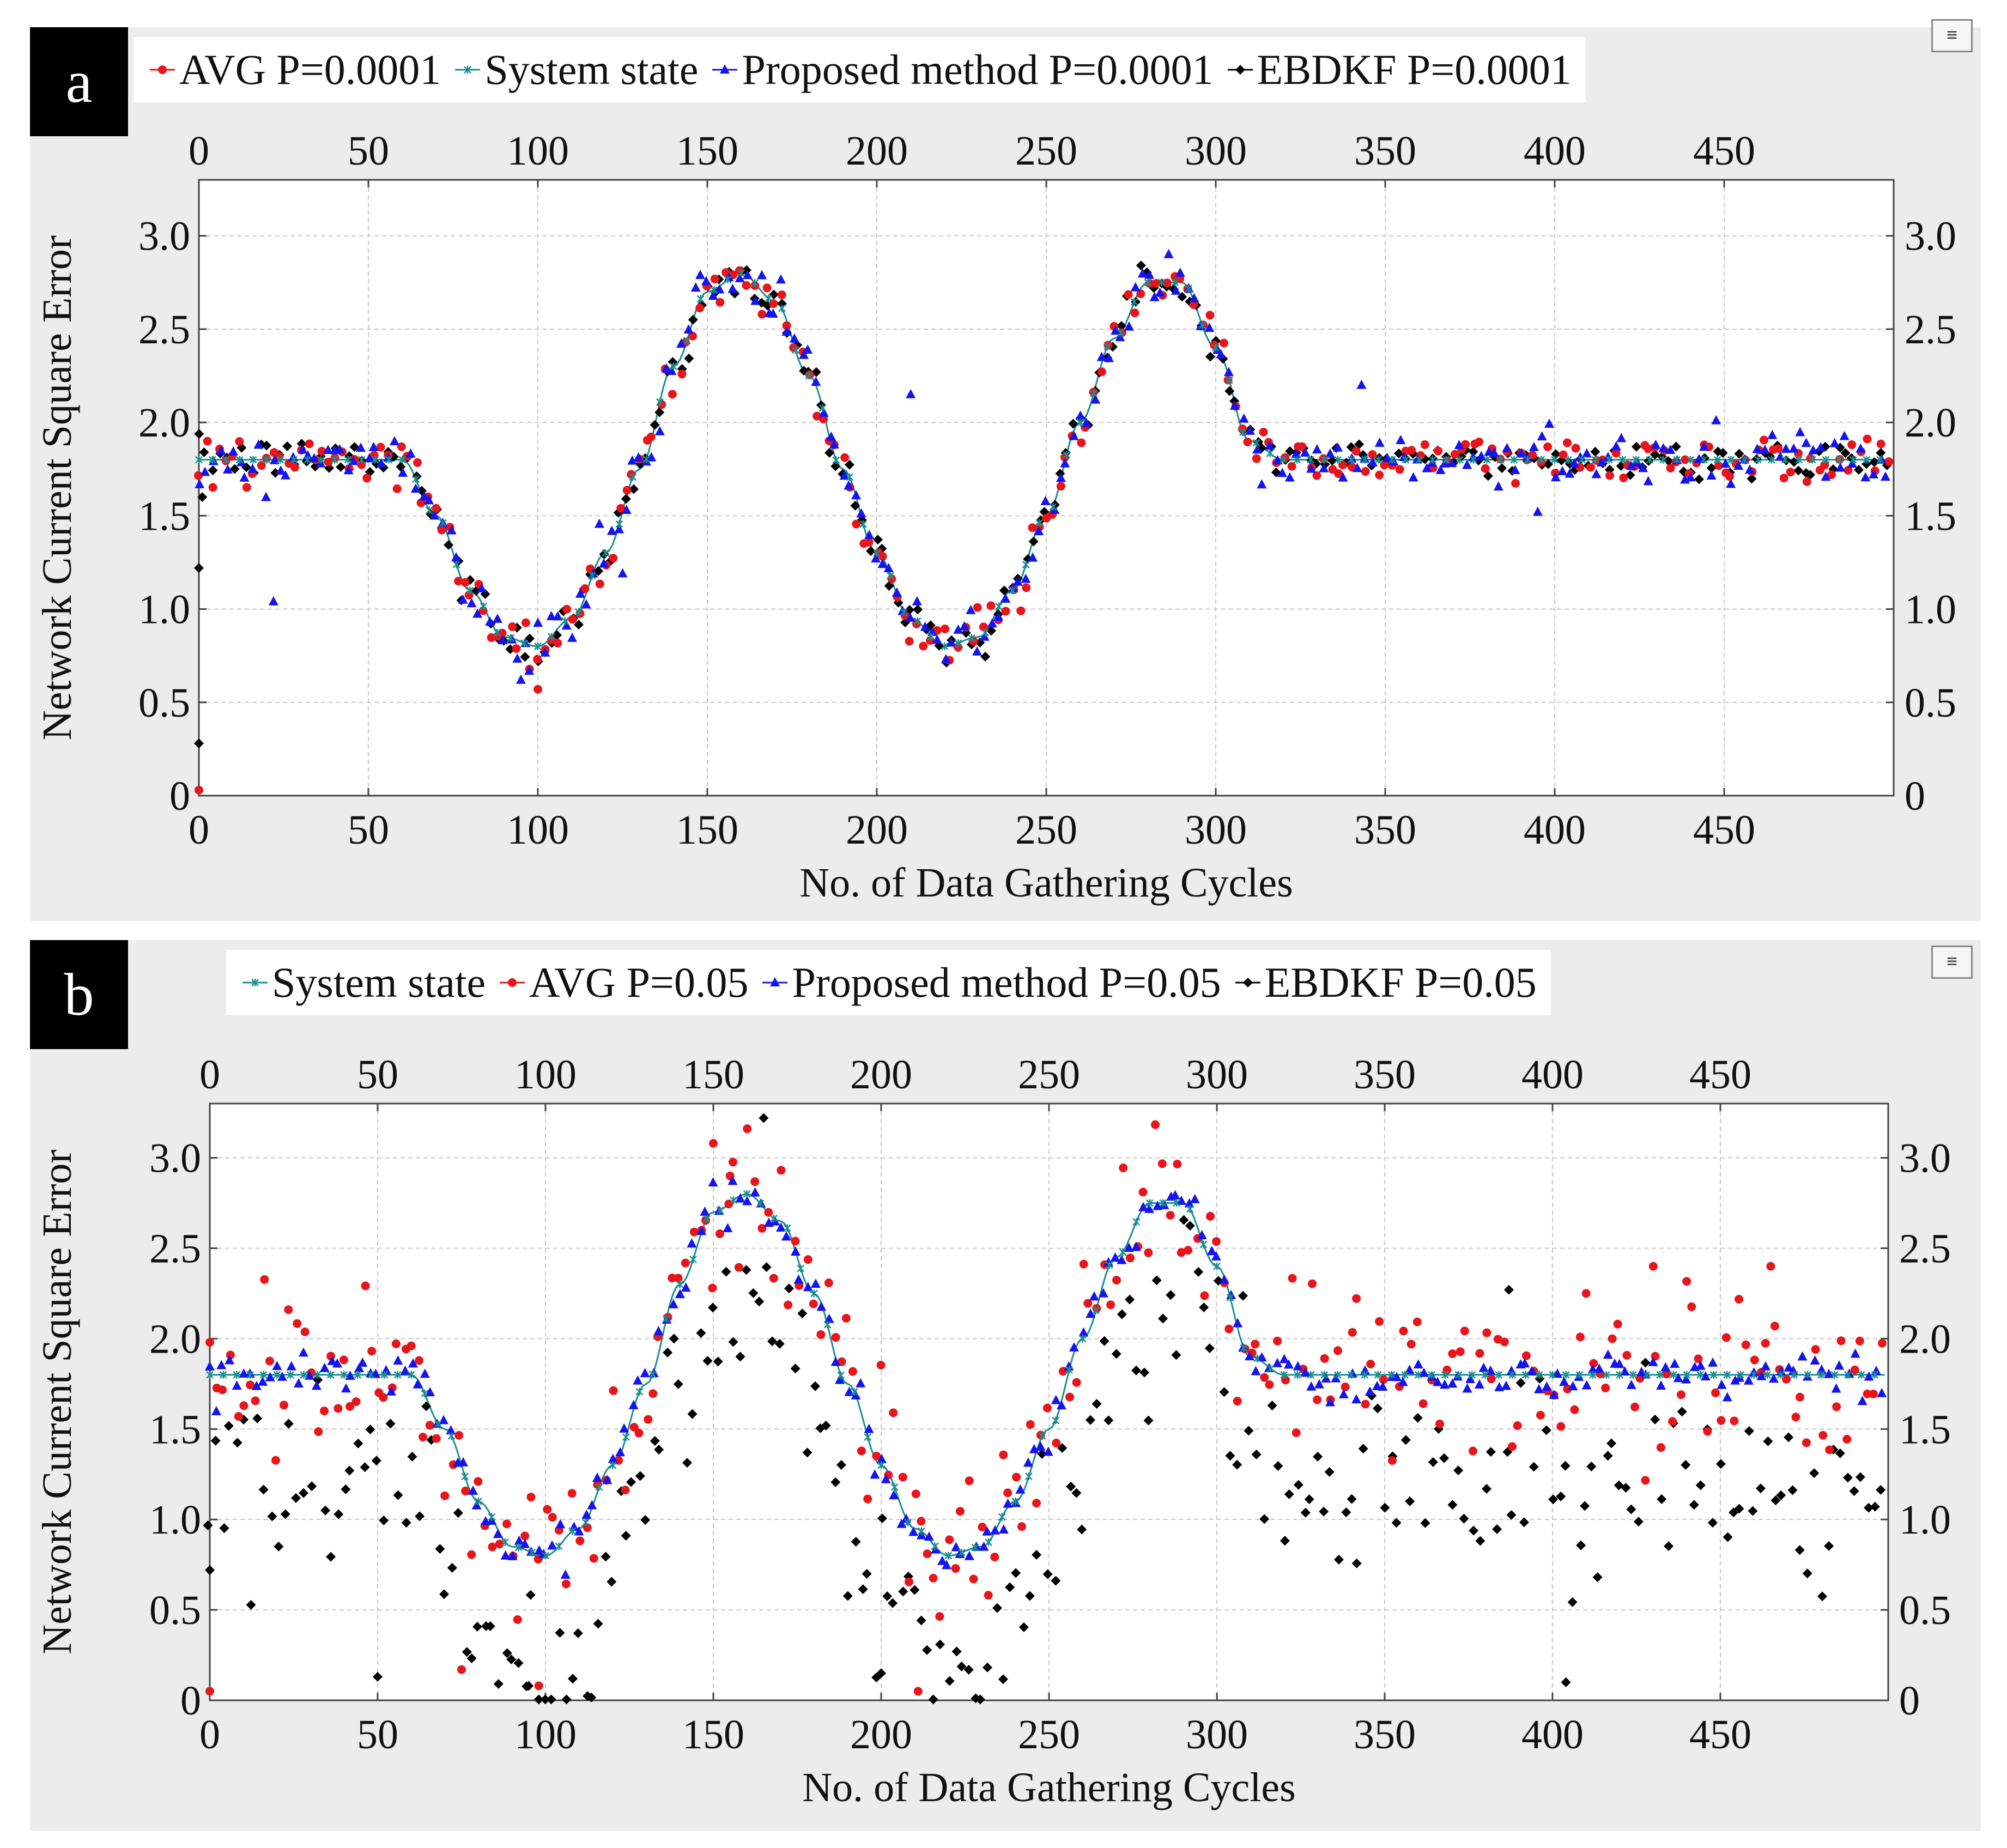  What do you see at coordinates (1046, 883) in the screenshot?
I see `x-axis-title: No. of Data Gathering Cycles` at bounding box center [1046, 883].